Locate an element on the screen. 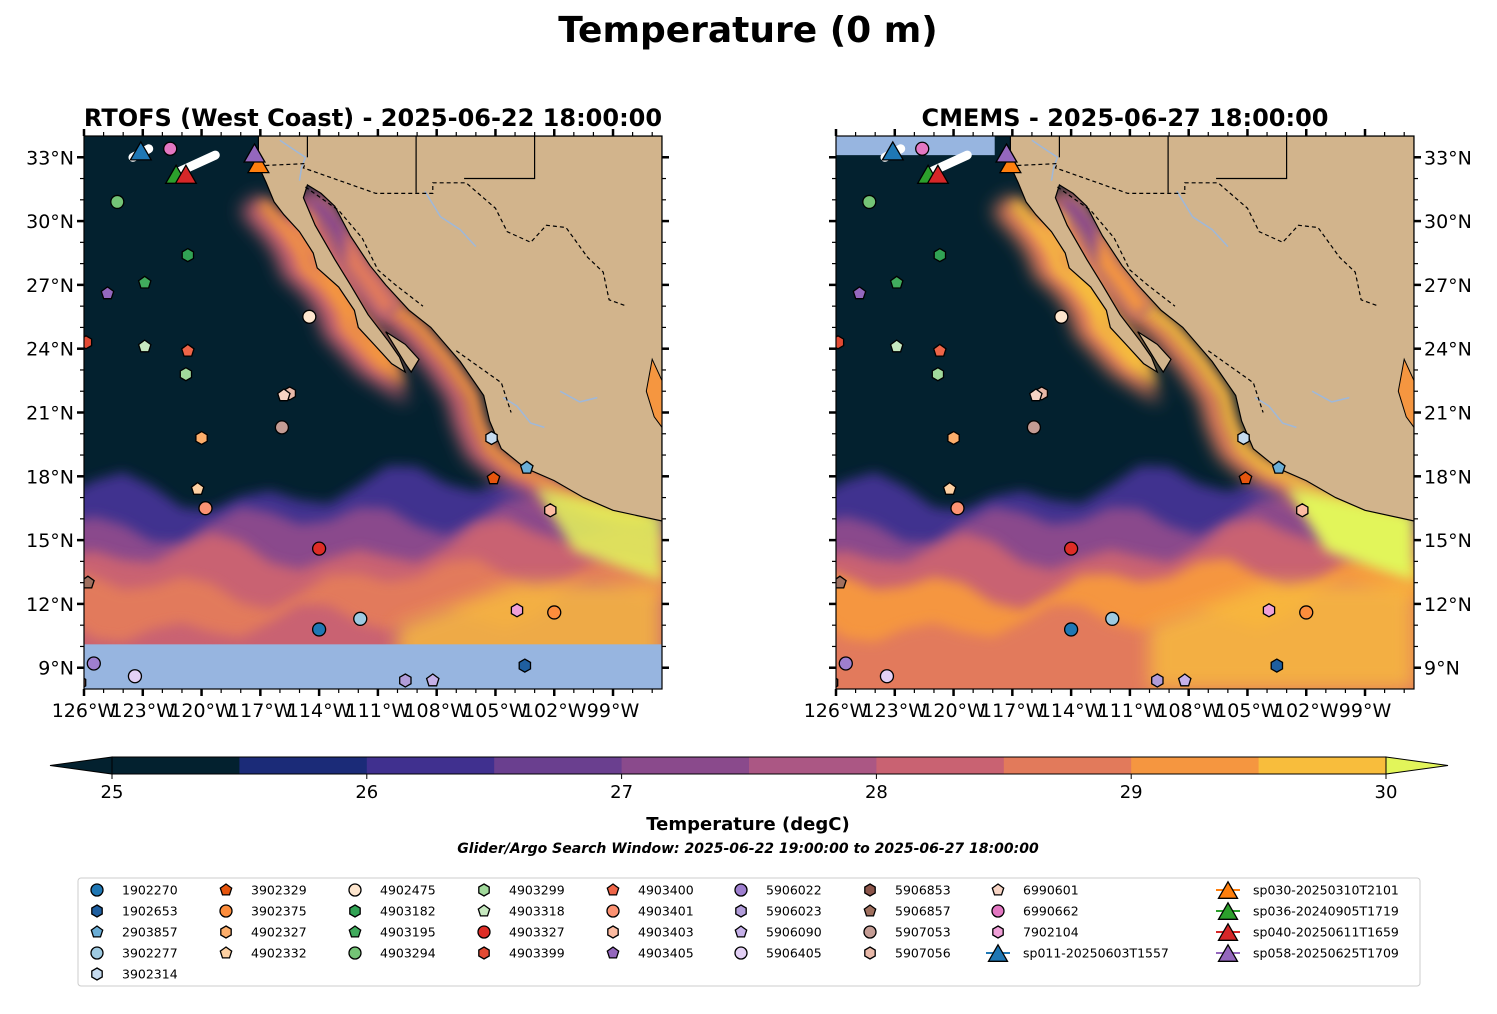 This screenshot has height=1014, width=1497. y-tick-label: 30°N is located at coordinates (50, 222).